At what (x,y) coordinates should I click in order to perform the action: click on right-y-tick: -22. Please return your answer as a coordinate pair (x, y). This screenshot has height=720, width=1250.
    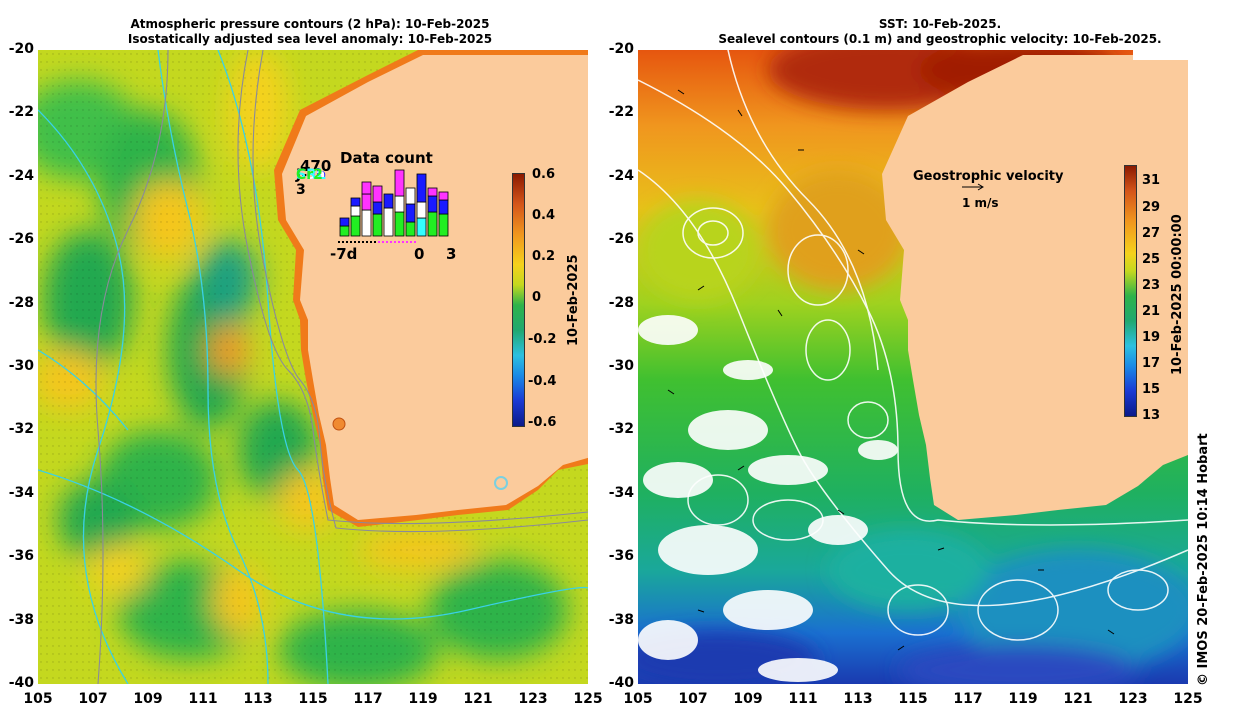
    Looking at the image, I should click on (621, 112).